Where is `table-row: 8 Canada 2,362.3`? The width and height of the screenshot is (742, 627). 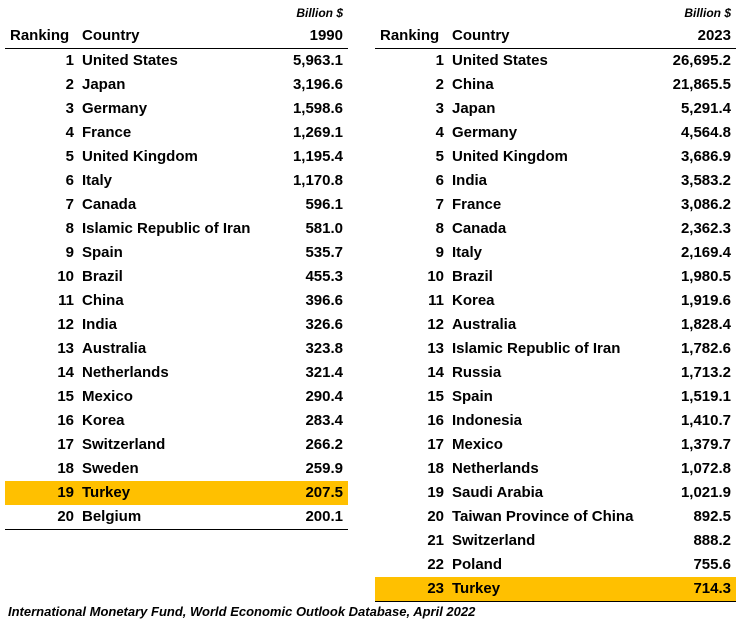 table-row: 8 Canada 2,362.3 is located at coordinates (555, 229).